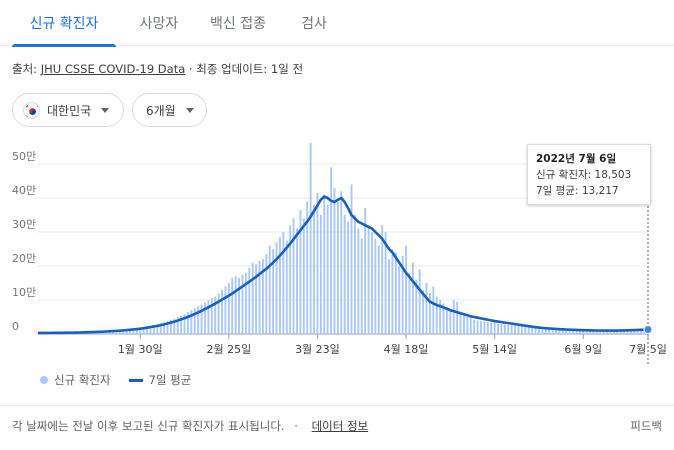  Describe the element at coordinates (24, 292) in the screenshot. I see `y-tick-label: 10만` at that location.